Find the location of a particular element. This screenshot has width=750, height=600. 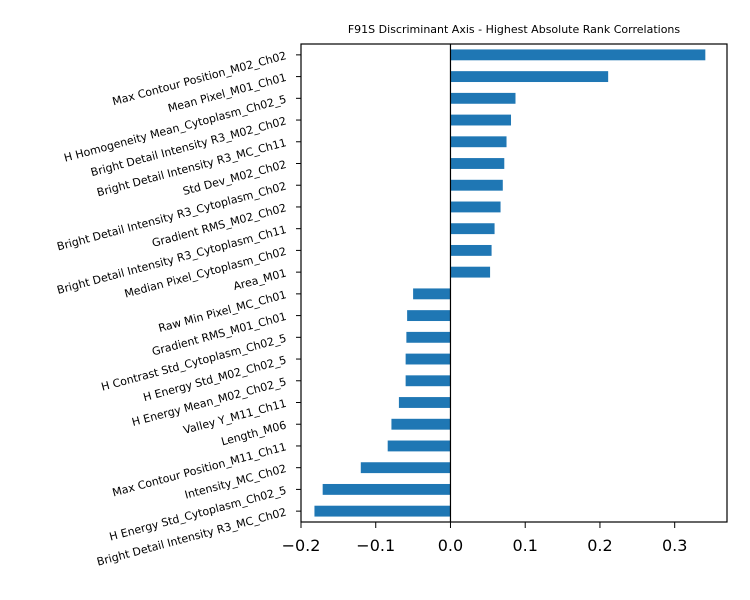

x-tick-label: 0.3 is located at coordinates (674, 545).